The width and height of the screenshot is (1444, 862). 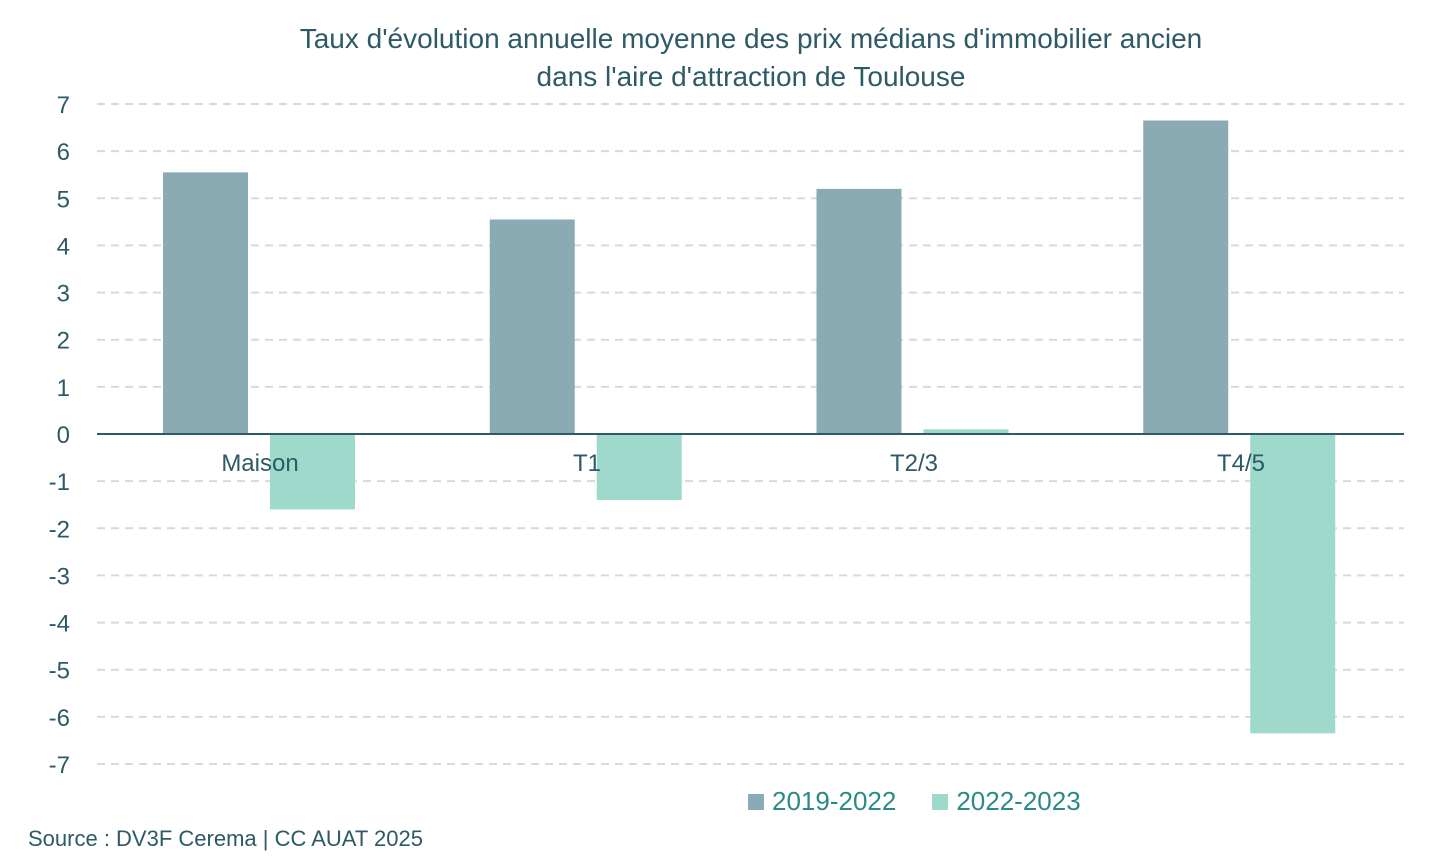 What do you see at coordinates (914, 463) in the screenshot?
I see `x-tick-label: T2/3` at bounding box center [914, 463].